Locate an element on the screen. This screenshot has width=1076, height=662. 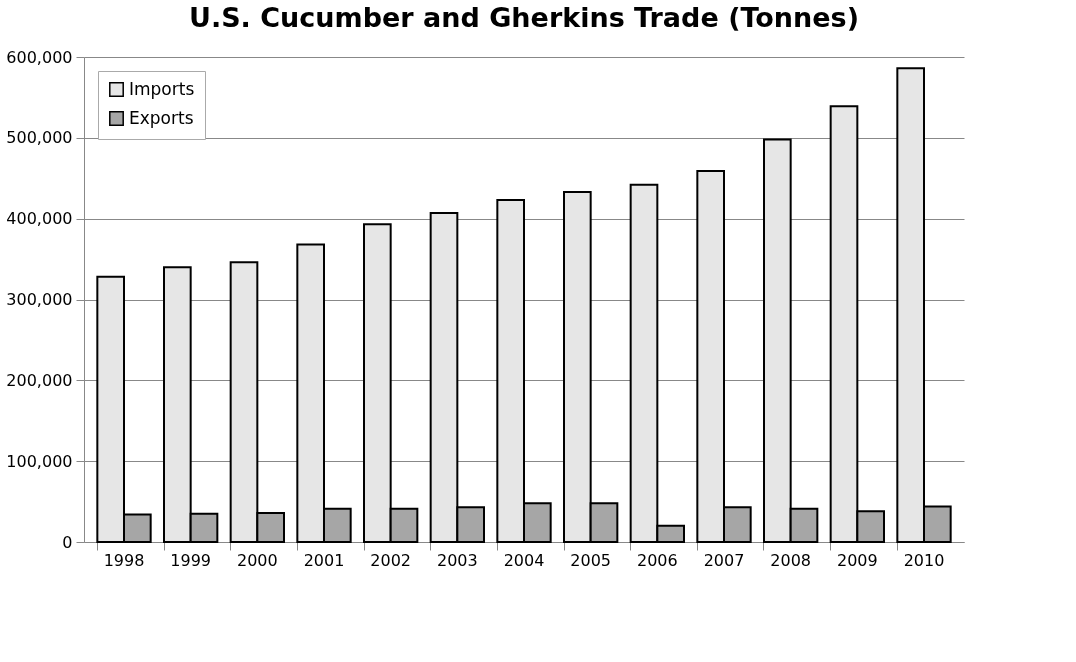
x-tick-label: 2003 is located at coordinates (457, 560).